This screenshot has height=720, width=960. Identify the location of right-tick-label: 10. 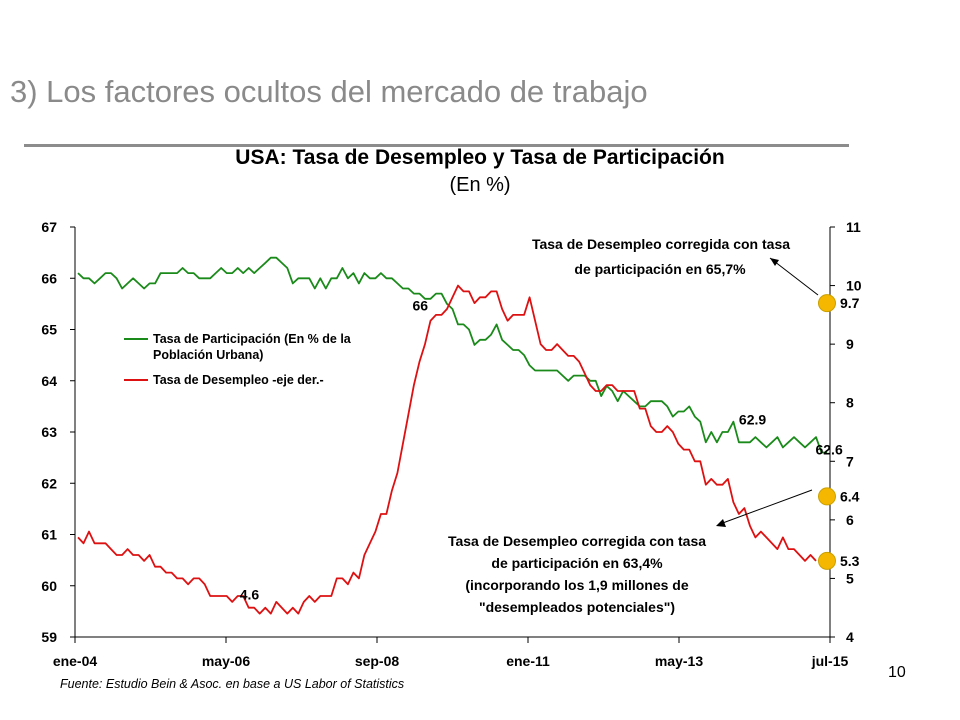
(854, 286).